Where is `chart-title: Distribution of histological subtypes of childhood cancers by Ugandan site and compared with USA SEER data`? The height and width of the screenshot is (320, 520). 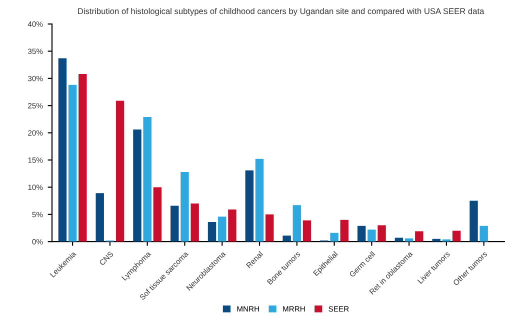 chart-title: Distribution of histological subtypes of childhood cancers by Ugandan site and compared with USA SEER data is located at coordinates (281, 12).